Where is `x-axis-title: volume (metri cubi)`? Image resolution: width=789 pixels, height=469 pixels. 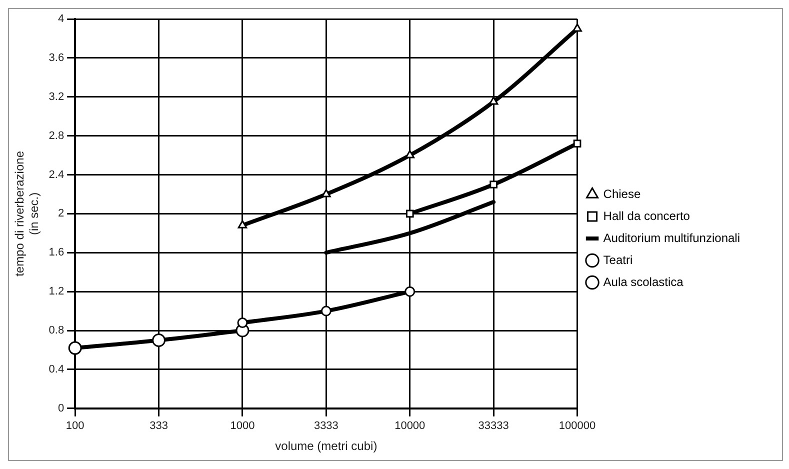 x-axis-title: volume (metri cubi) is located at coordinates (326, 446).